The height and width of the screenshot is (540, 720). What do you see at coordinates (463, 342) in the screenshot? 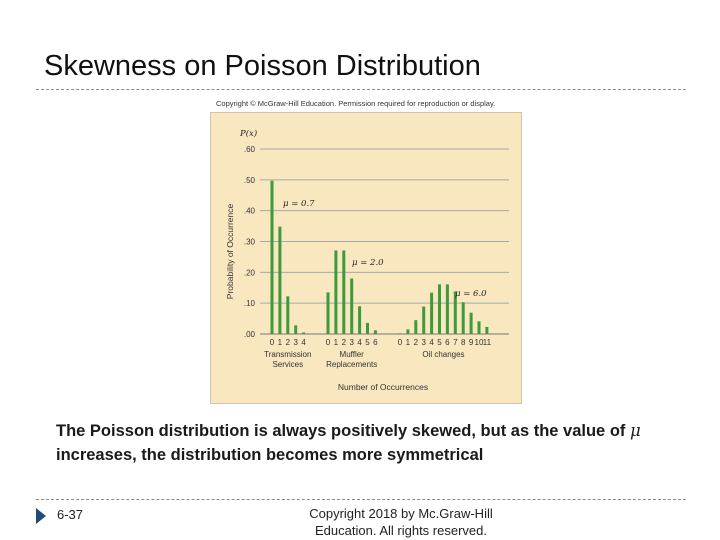
I see `x-tick-label: 8` at bounding box center [463, 342].